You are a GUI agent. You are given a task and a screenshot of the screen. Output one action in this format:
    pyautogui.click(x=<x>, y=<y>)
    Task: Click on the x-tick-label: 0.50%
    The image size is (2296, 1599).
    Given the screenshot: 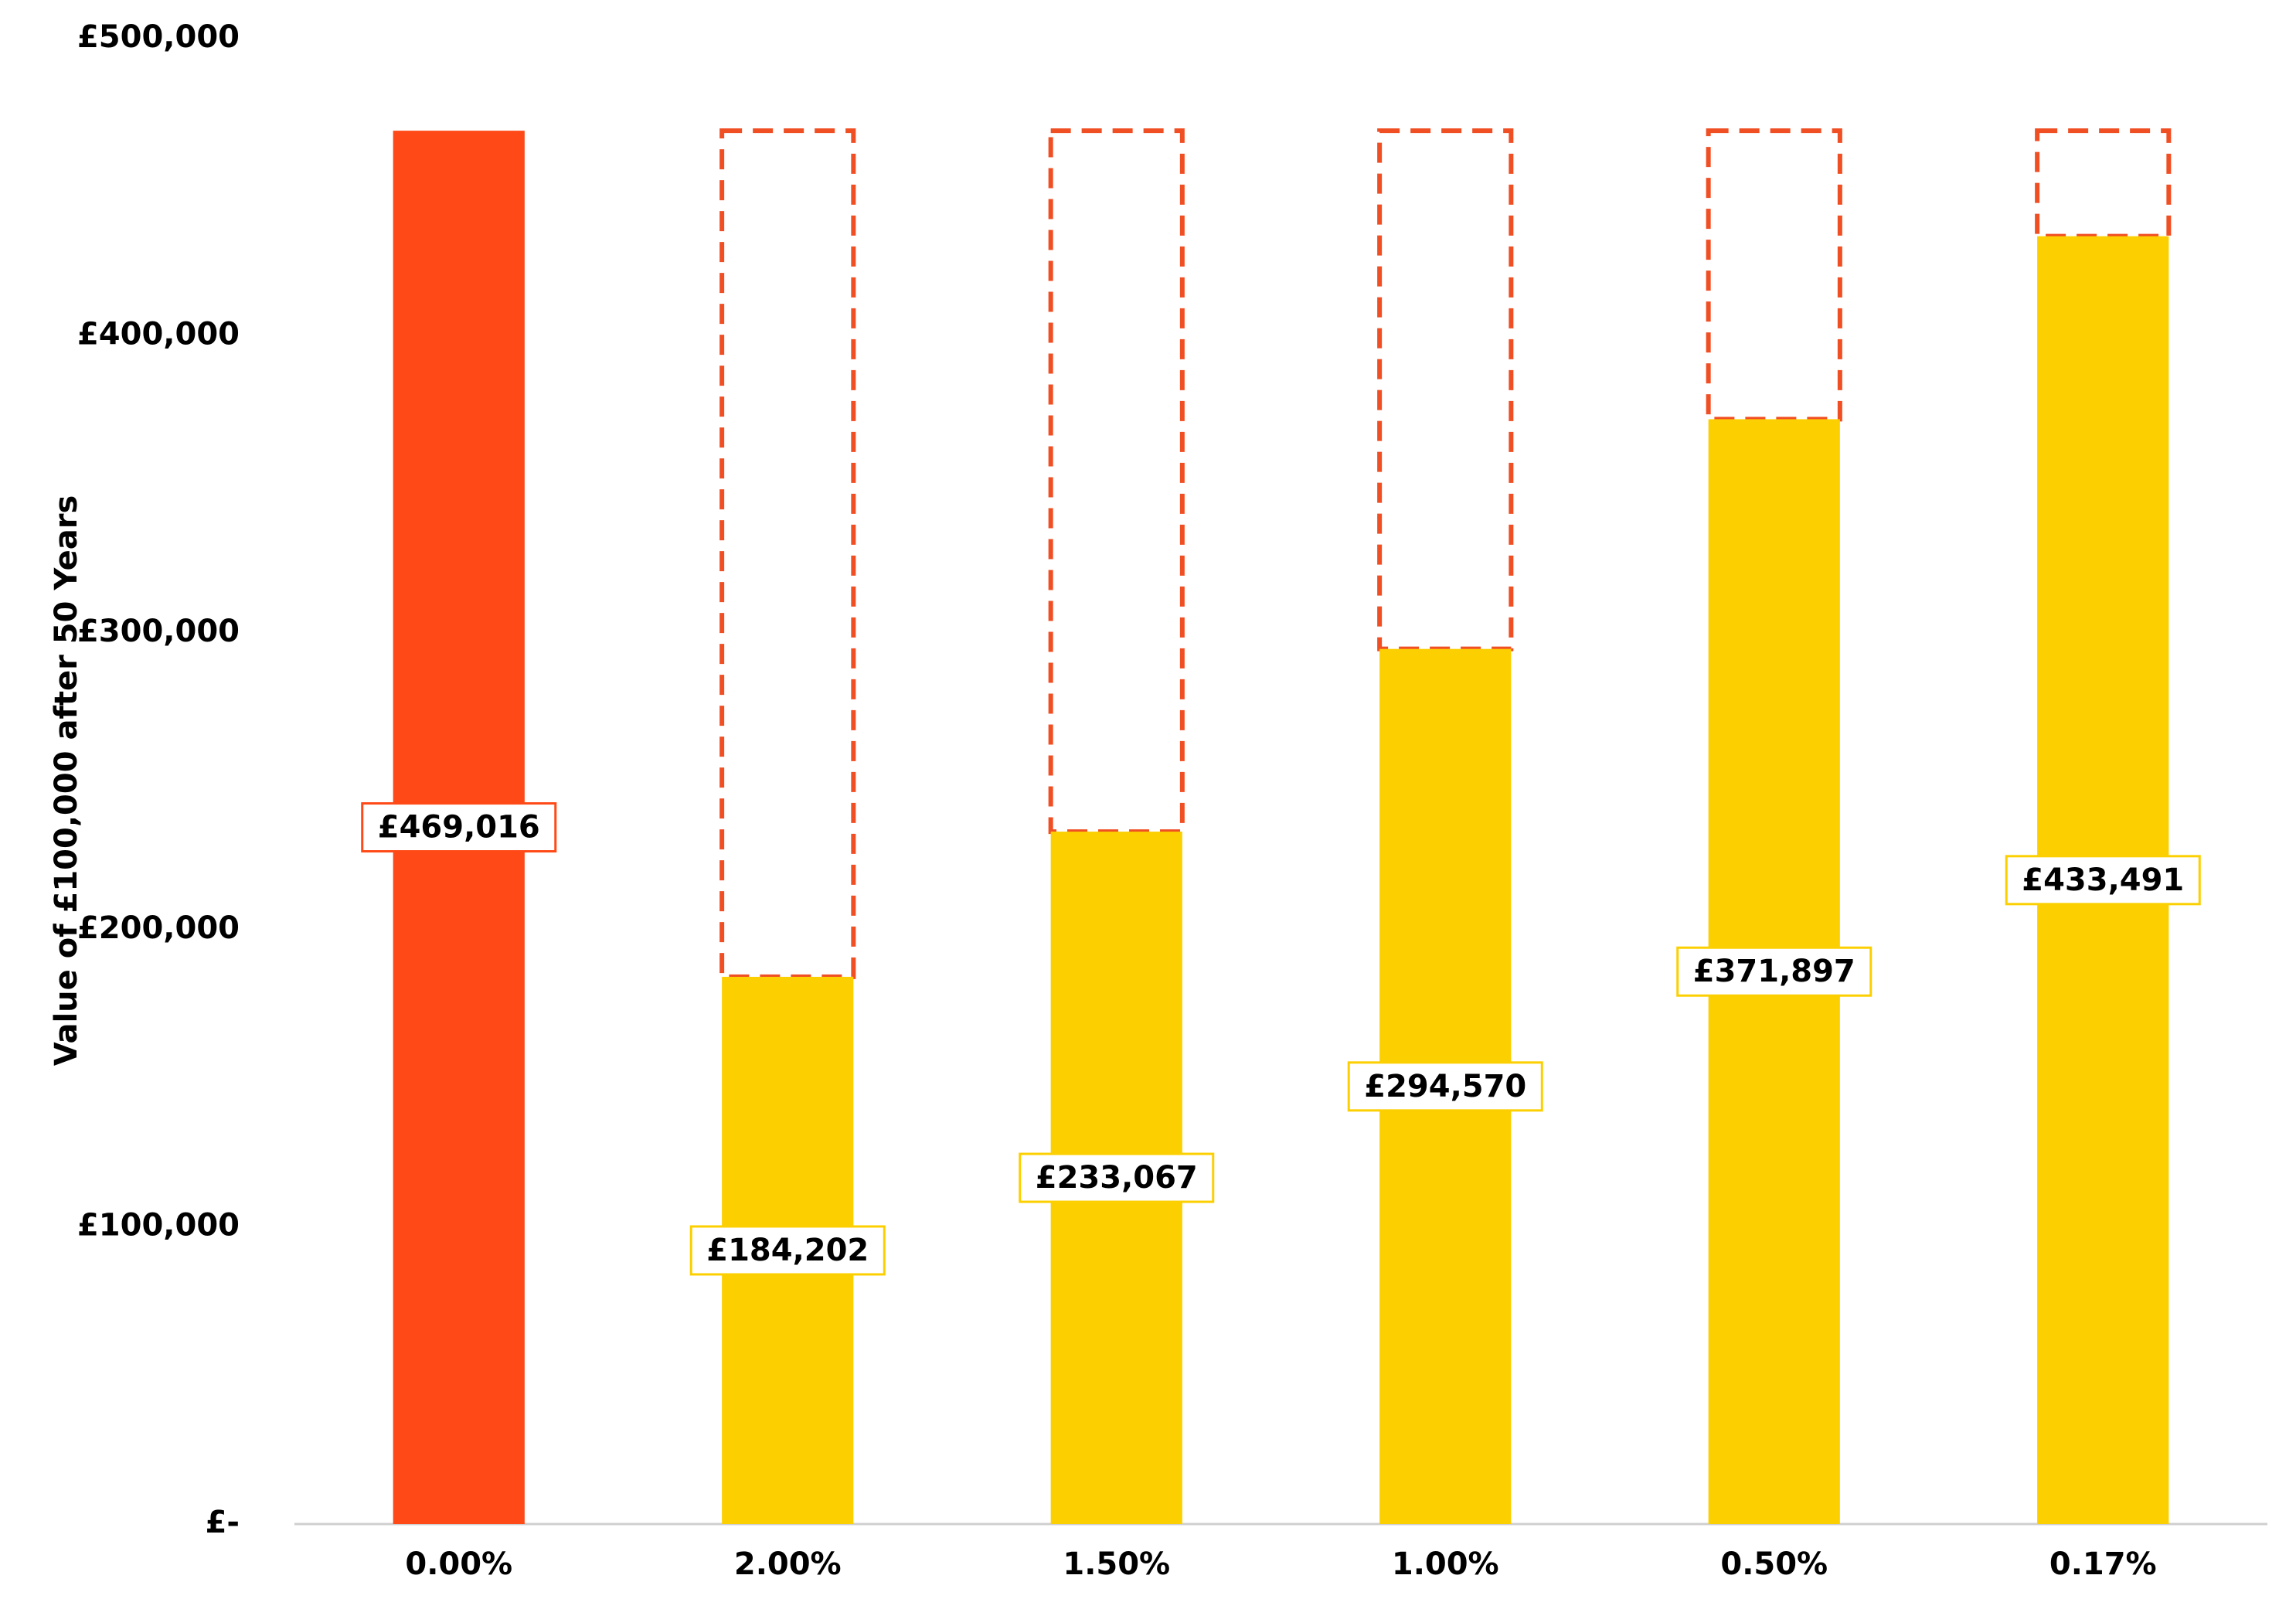 What is the action you would take?
    pyautogui.click(x=1774, y=1564)
    